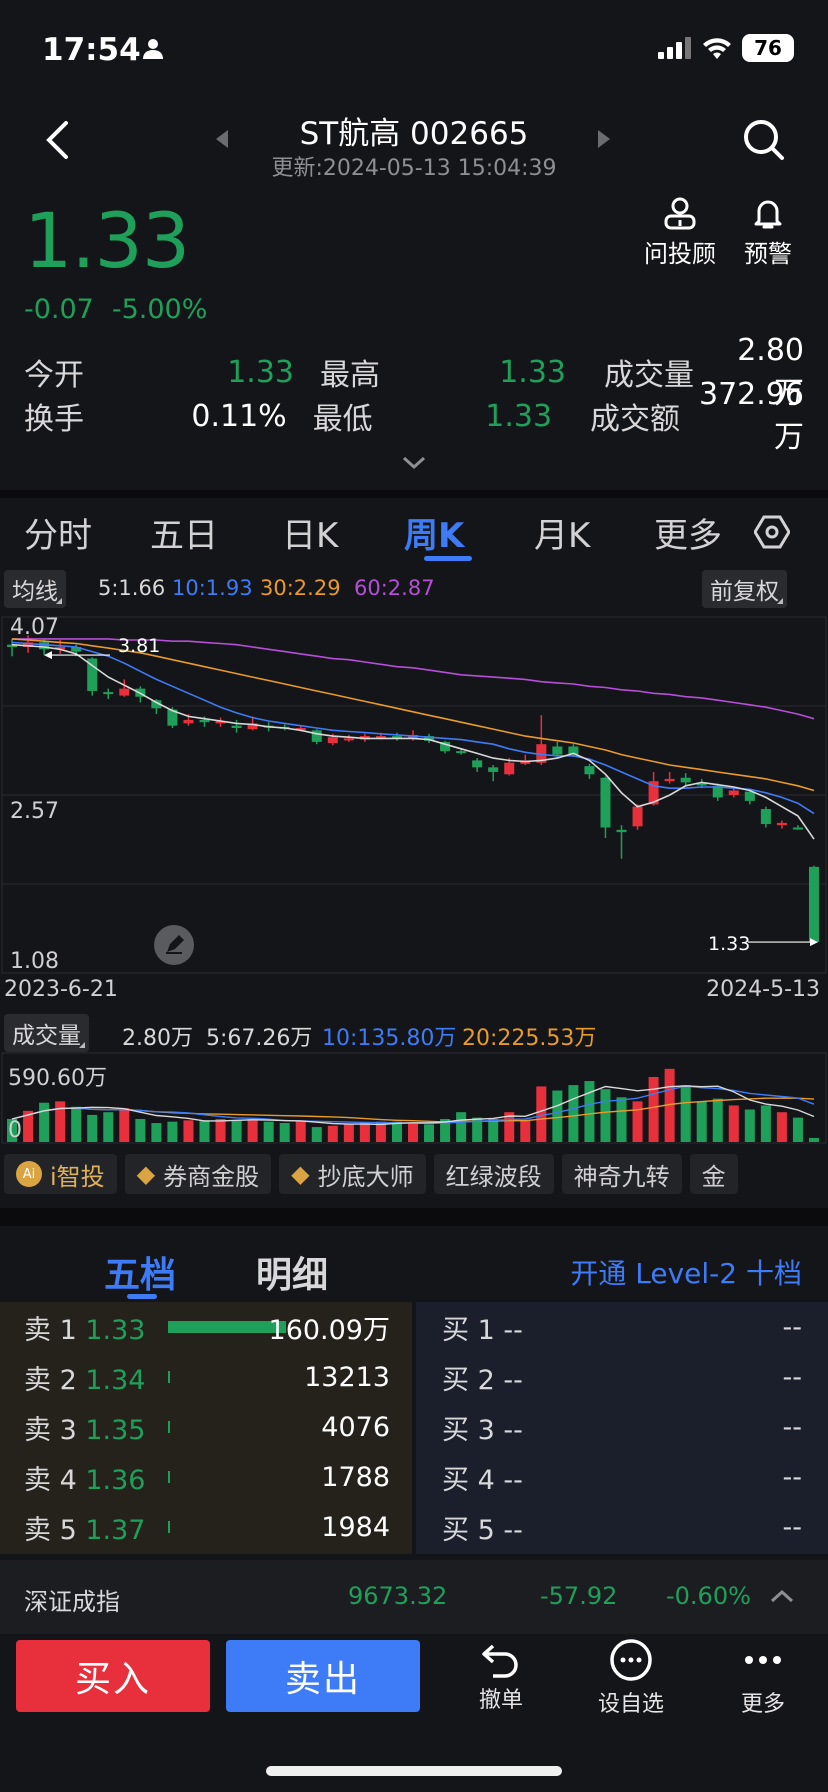 The image size is (828, 1792). Describe the element at coordinates (414, 463) in the screenshot. I see `expand-chevron-icon` at that location.